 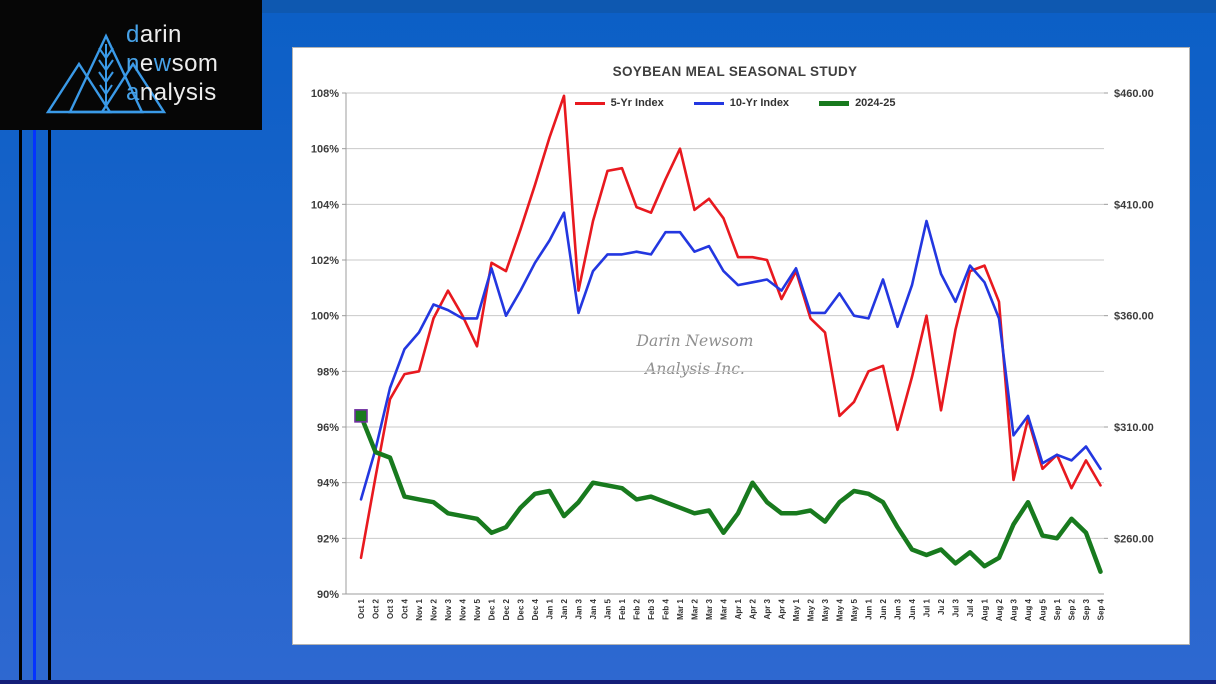 I want to click on svg-text: Oct 2, so click(x=376, y=608).